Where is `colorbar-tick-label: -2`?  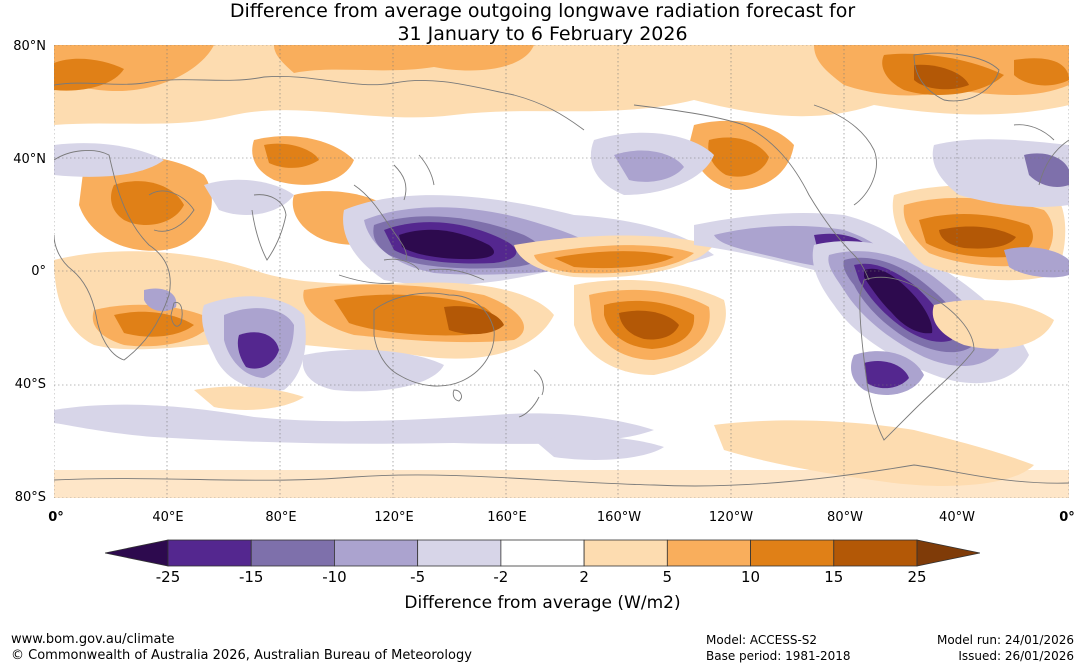
colorbar-tick-label: -2 is located at coordinates (501, 577).